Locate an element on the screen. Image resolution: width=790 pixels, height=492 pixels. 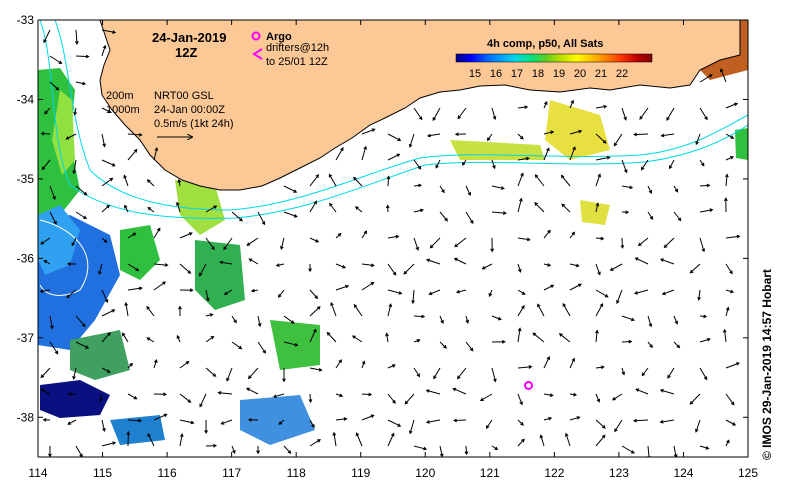
drifter-legend-label: drifters@12h is located at coordinates (297, 48).